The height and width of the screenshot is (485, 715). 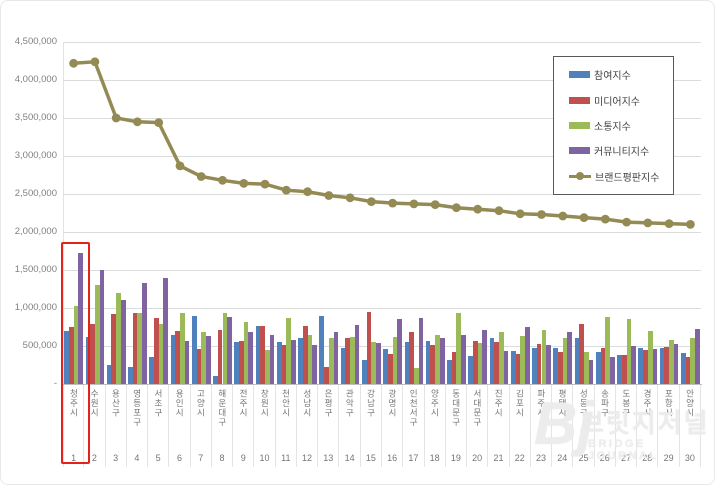 I want to click on x-category-rank-number: 29, so click(x=668, y=458).